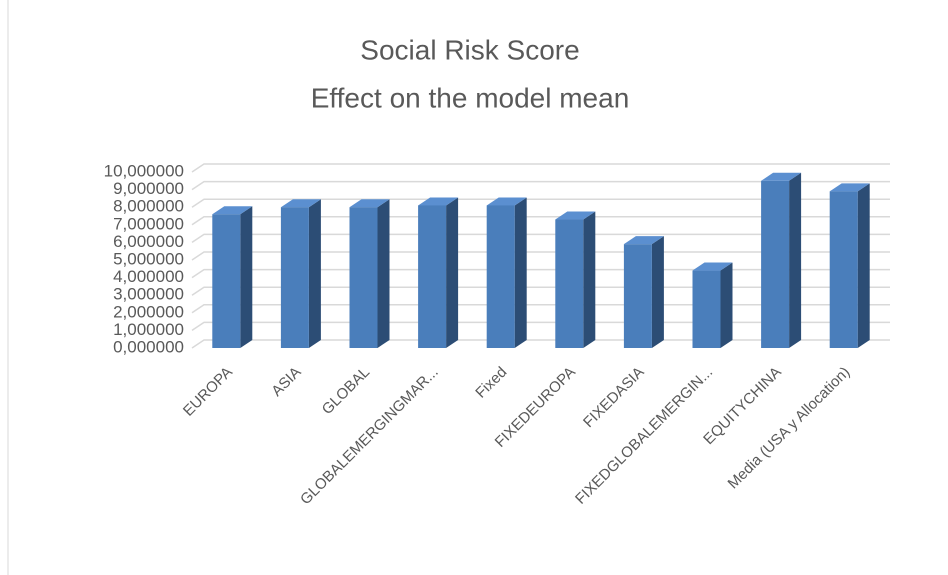 The image size is (948, 575). I want to click on y-tick-label: 8,000000, so click(148, 206).